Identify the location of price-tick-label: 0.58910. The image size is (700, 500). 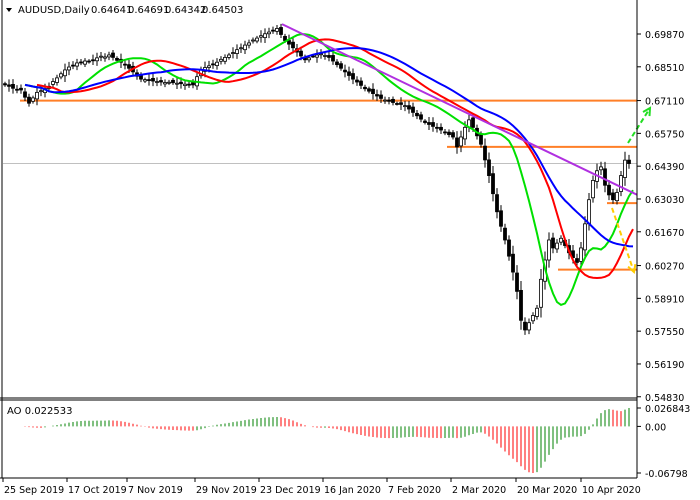
(664, 299).